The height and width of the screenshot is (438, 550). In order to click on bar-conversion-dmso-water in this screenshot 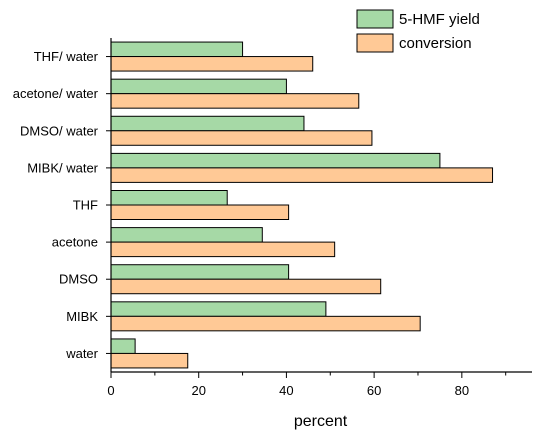, I will do `click(241, 138)`.